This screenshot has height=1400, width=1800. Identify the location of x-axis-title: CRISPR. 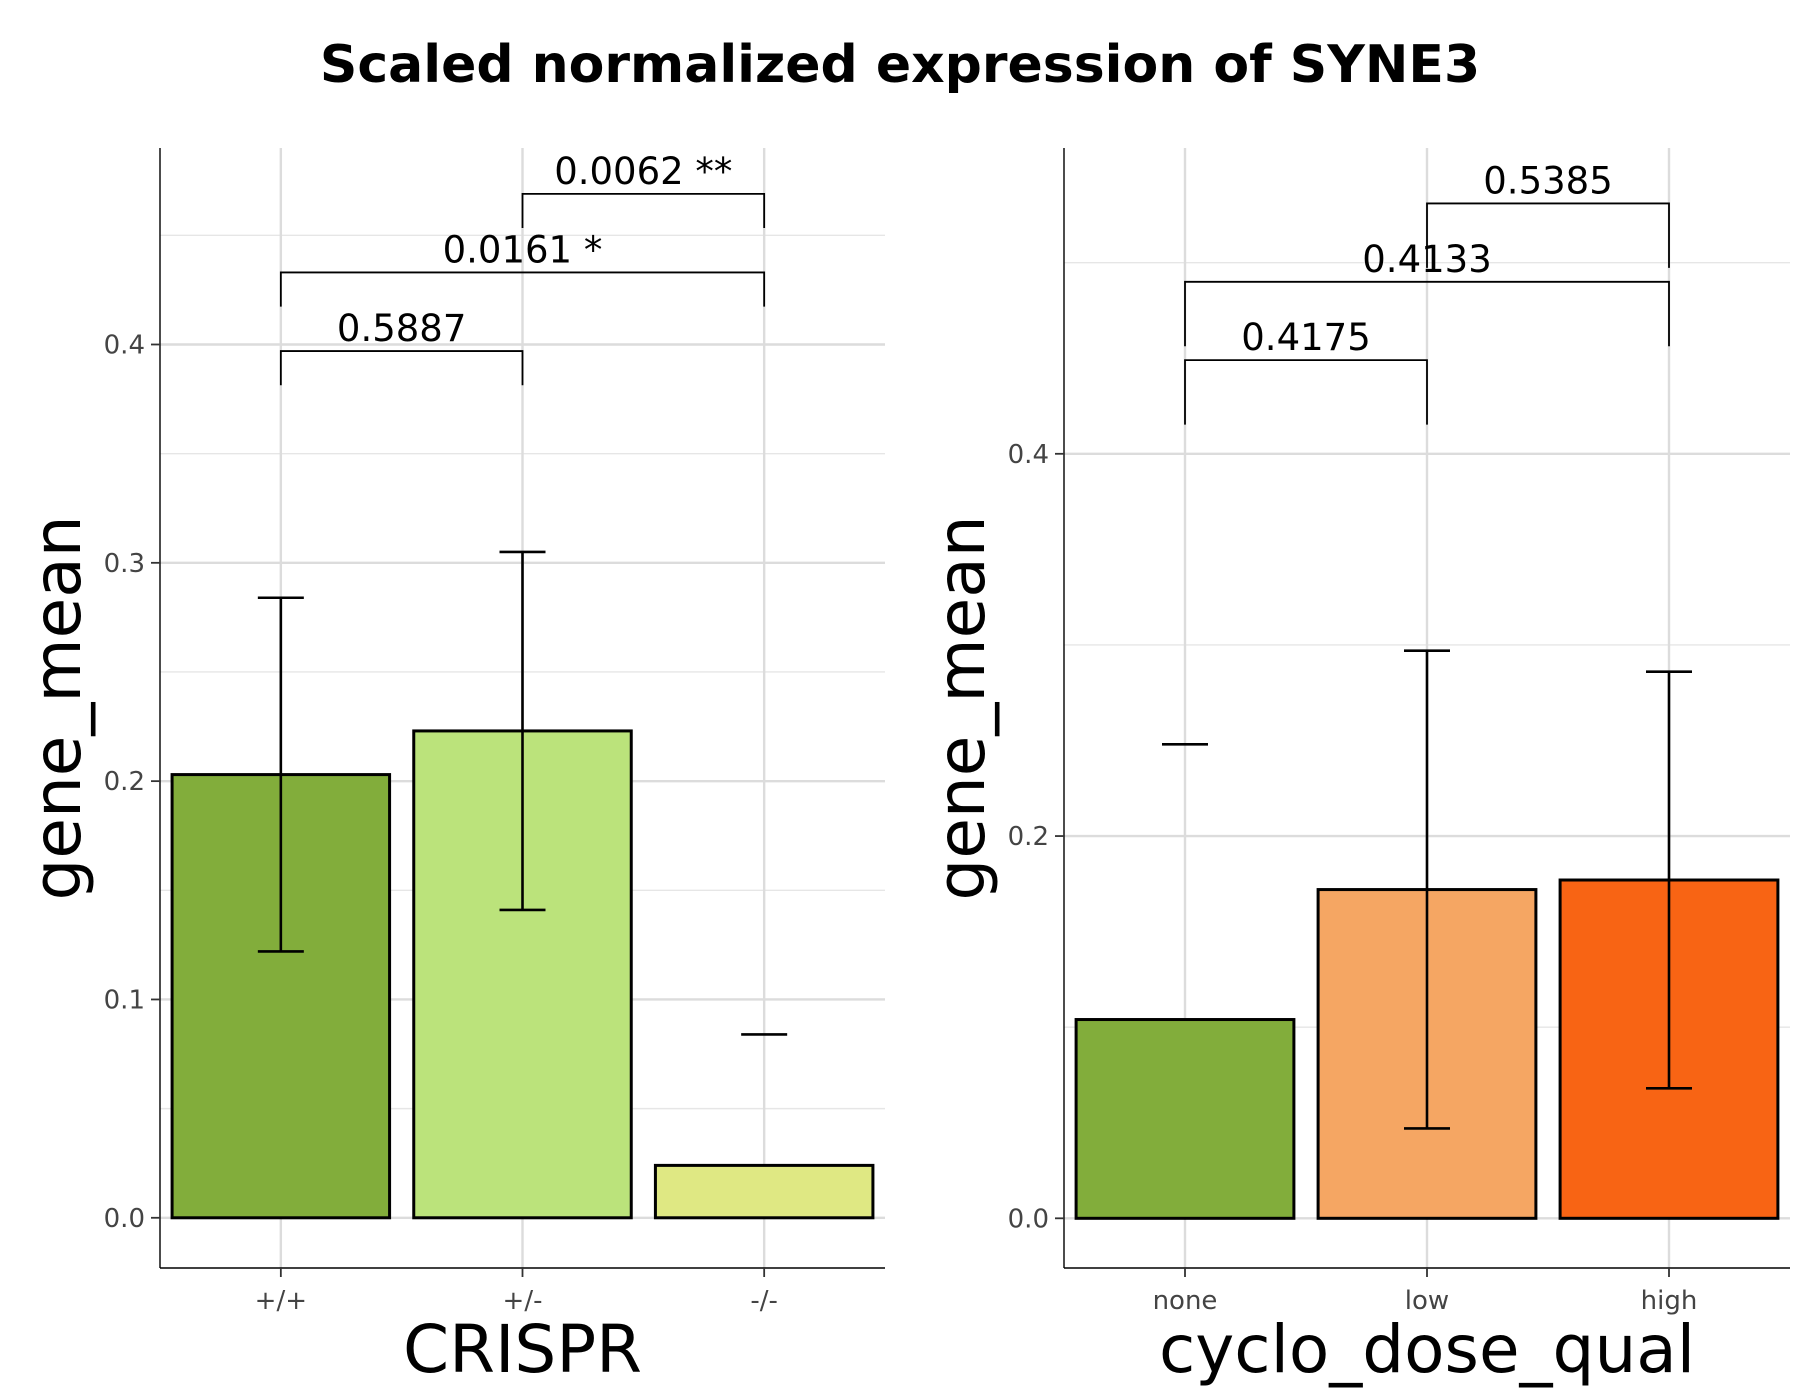
(522, 1349).